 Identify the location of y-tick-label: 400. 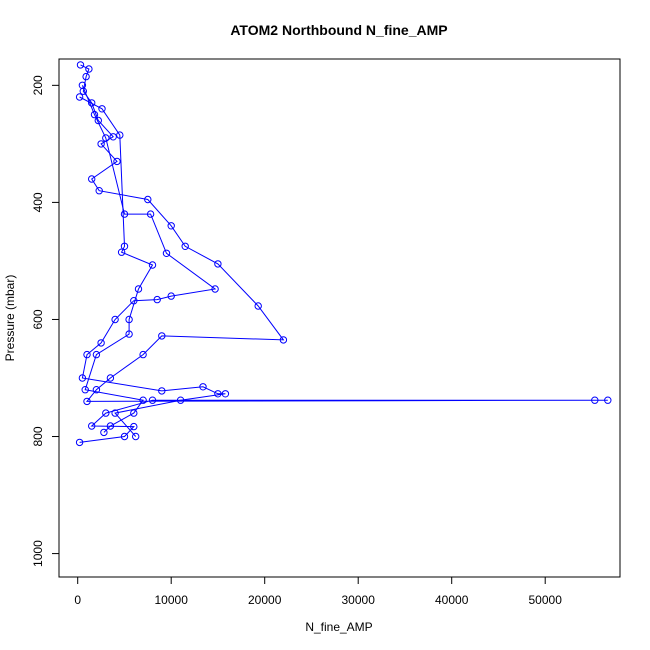
(38, 202).